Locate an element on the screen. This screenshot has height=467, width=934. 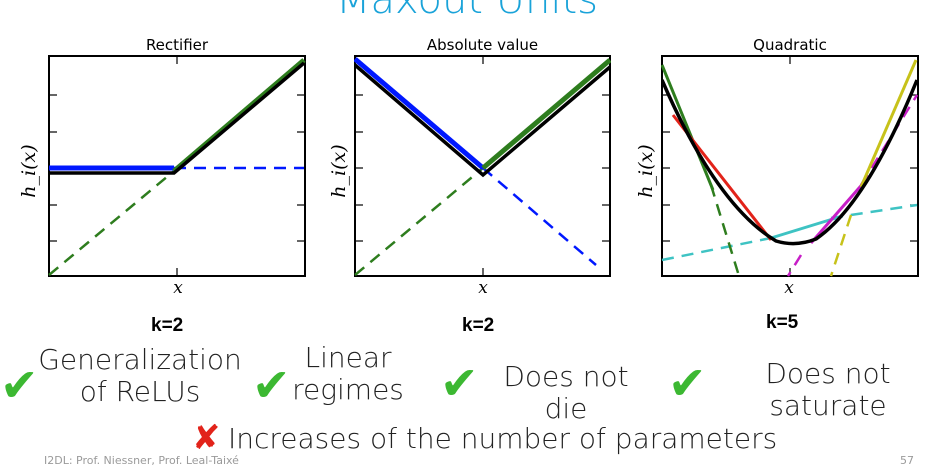
slide-title: Maxout Units is located at coordinates (467, 11).